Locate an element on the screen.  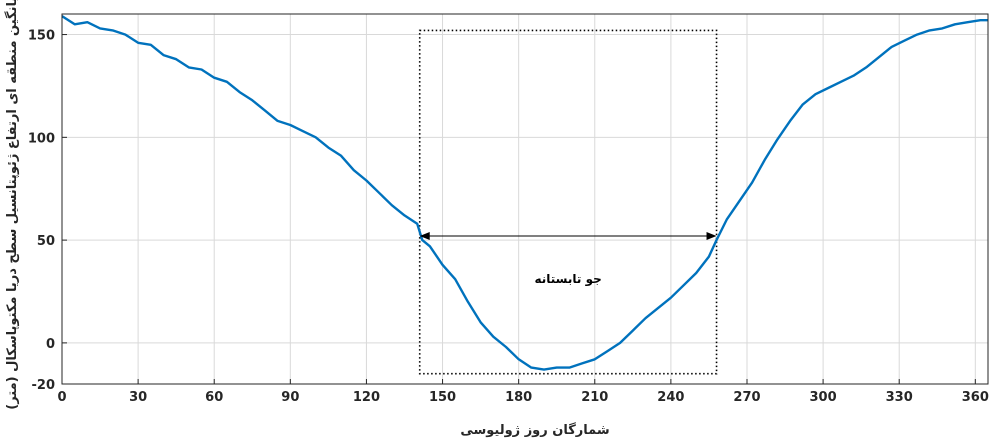
annotation-arrow-head-right is located at coordinates (711, 236).